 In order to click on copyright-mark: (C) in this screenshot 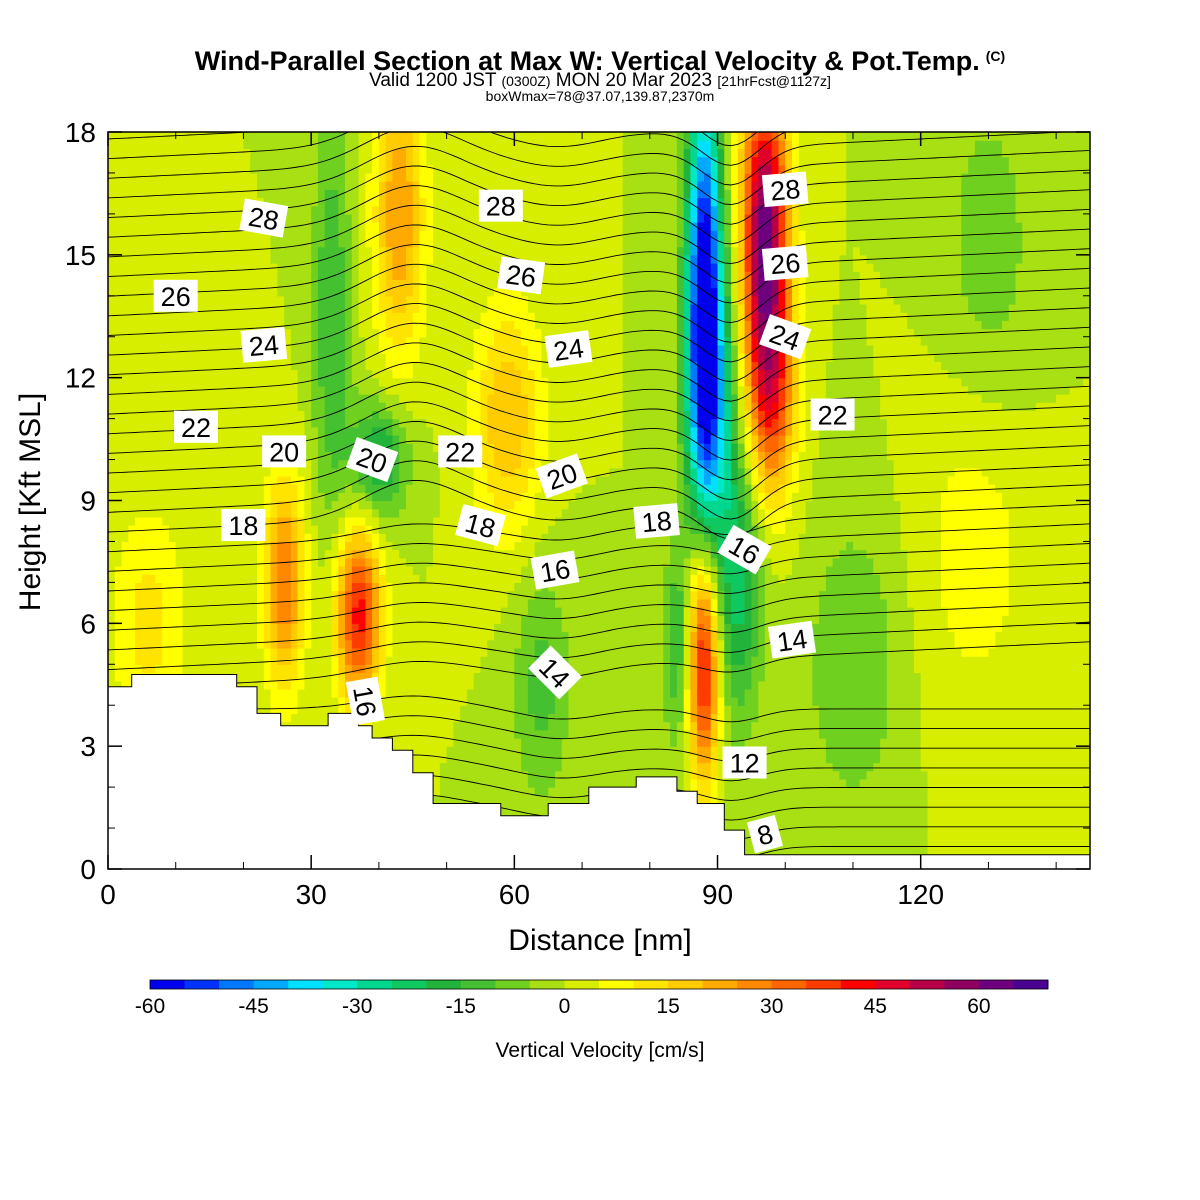, I will do `click(995, 56)`.